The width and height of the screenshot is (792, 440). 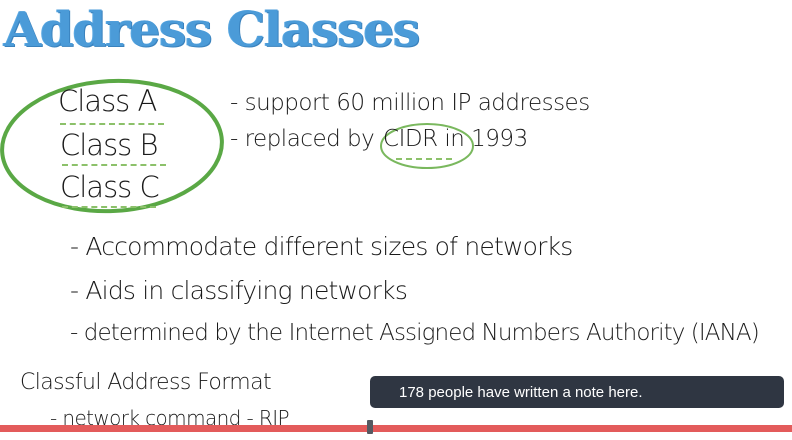 What do you see at coordinates (302, 139) in the screenshot?
I see `replaced-prefix: - replaced by` at bounding box center [302, 139].